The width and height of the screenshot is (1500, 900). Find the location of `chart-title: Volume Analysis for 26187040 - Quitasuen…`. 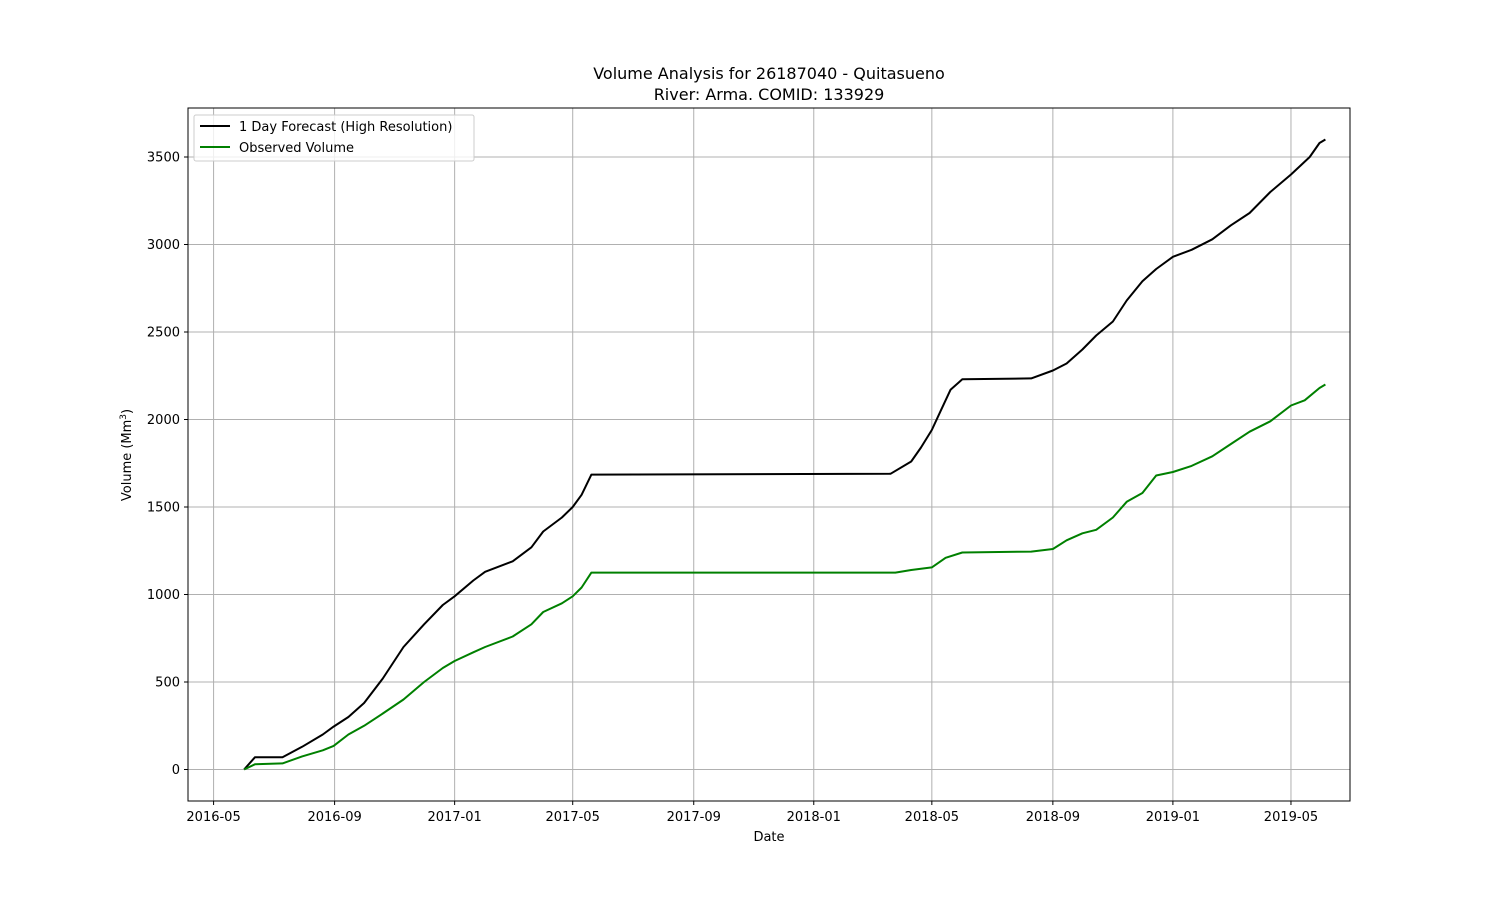

chart-title: Volume Analysis for 26187040 - Quitasuen… is located at coordinates (769, 73).